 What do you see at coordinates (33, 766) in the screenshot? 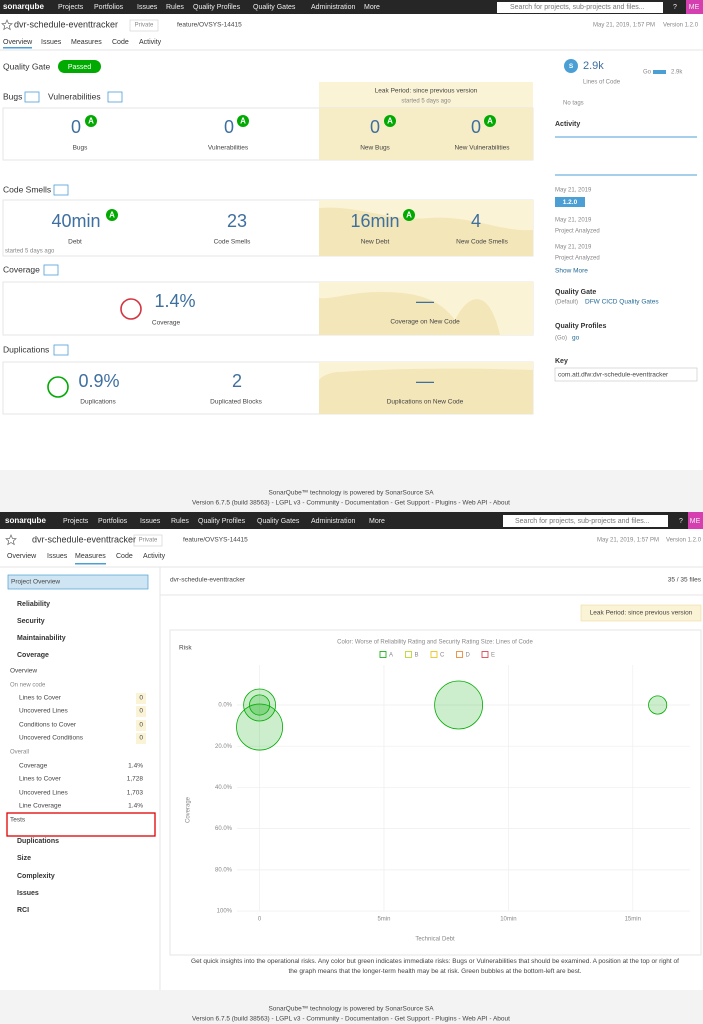
I see `metric-label: Coverage` at bounding box center [33, 766].